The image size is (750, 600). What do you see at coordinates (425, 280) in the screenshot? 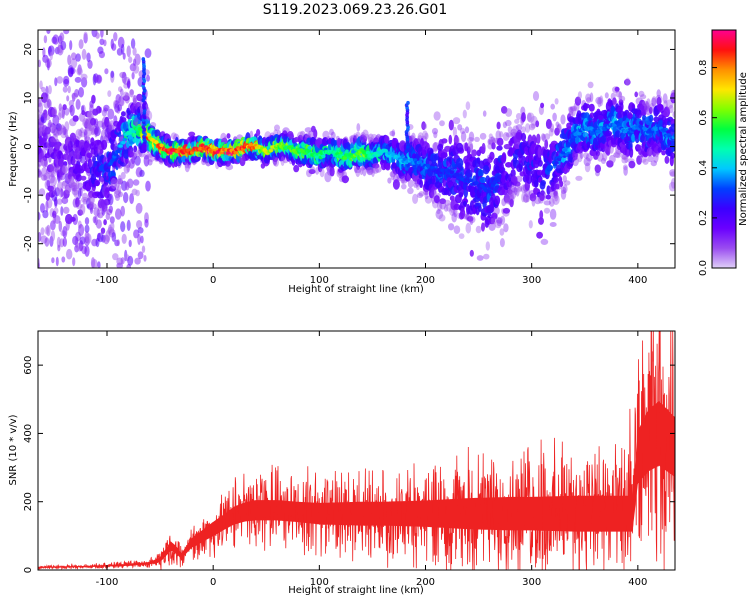
I see `spectrogram-x-tick-label: 200` at bounding box center [425, 280].